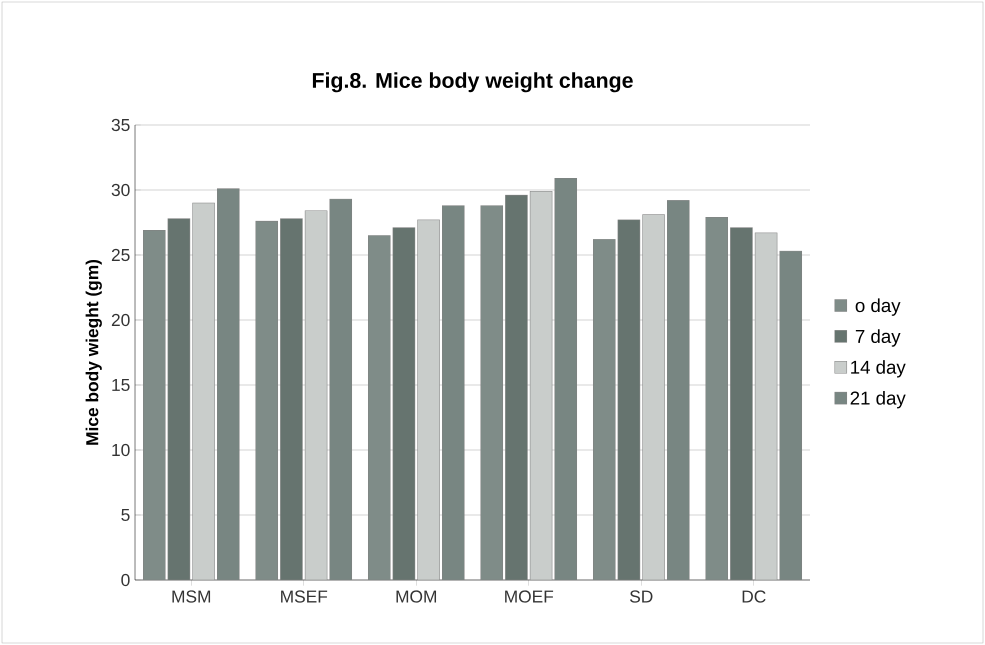  I want to click on y-tick-label: 15, so click(121, 385).